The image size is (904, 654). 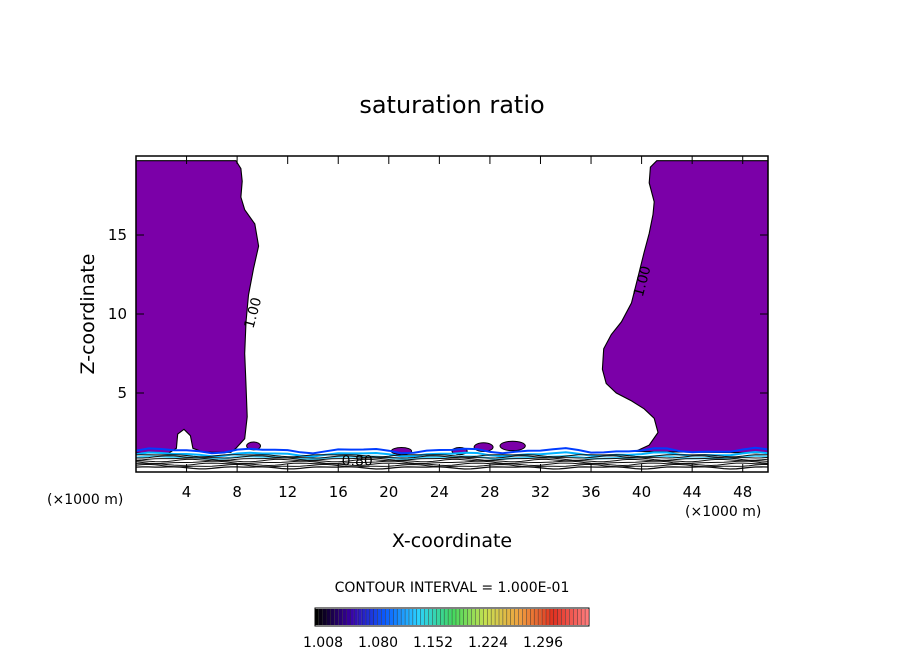 I want to click on colorbar-label-1: 1.008, so click(x=323, y=643).